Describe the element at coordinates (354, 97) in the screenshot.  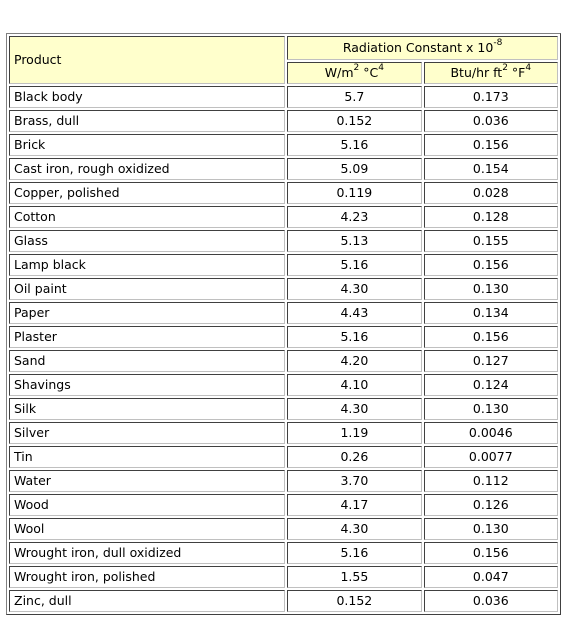
I see `si-value-cell: 5.7` at that location.